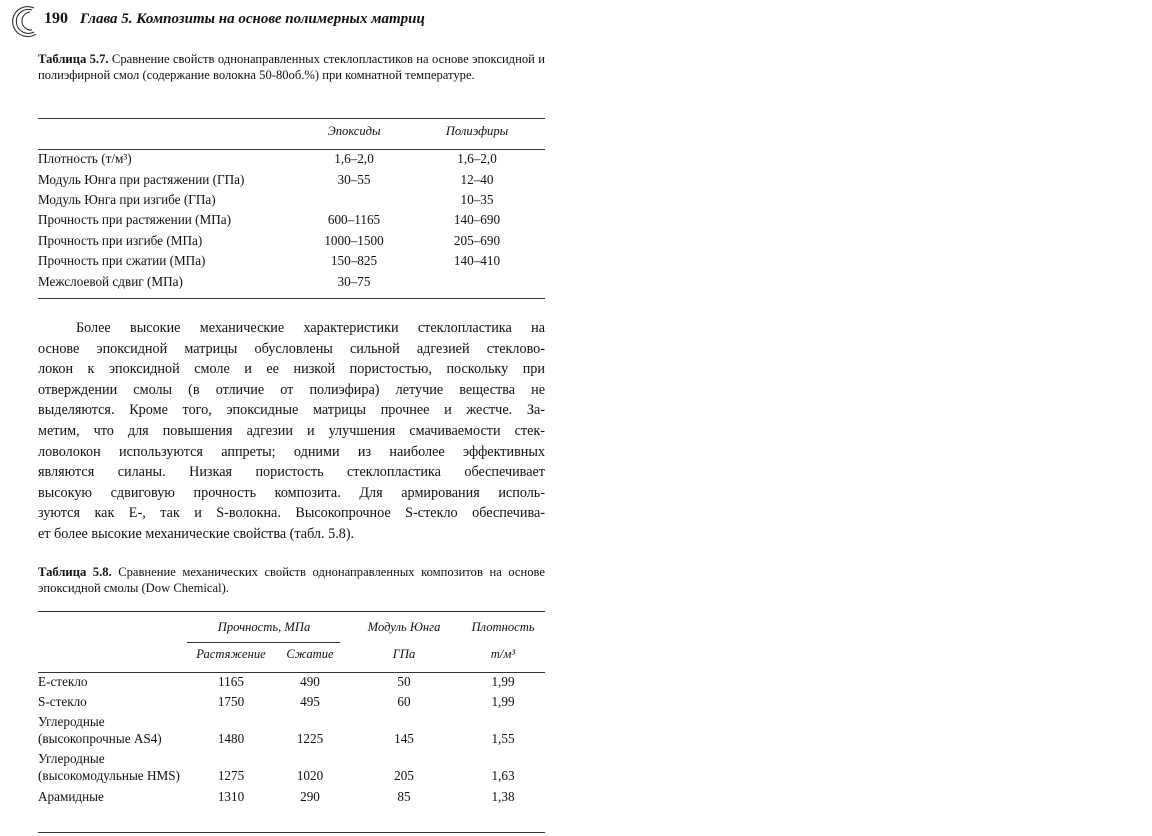  What do you see at coordinates (231, 775) in the screenshot?
I see `tension-value: 1275` at bounding box center [231, 775].